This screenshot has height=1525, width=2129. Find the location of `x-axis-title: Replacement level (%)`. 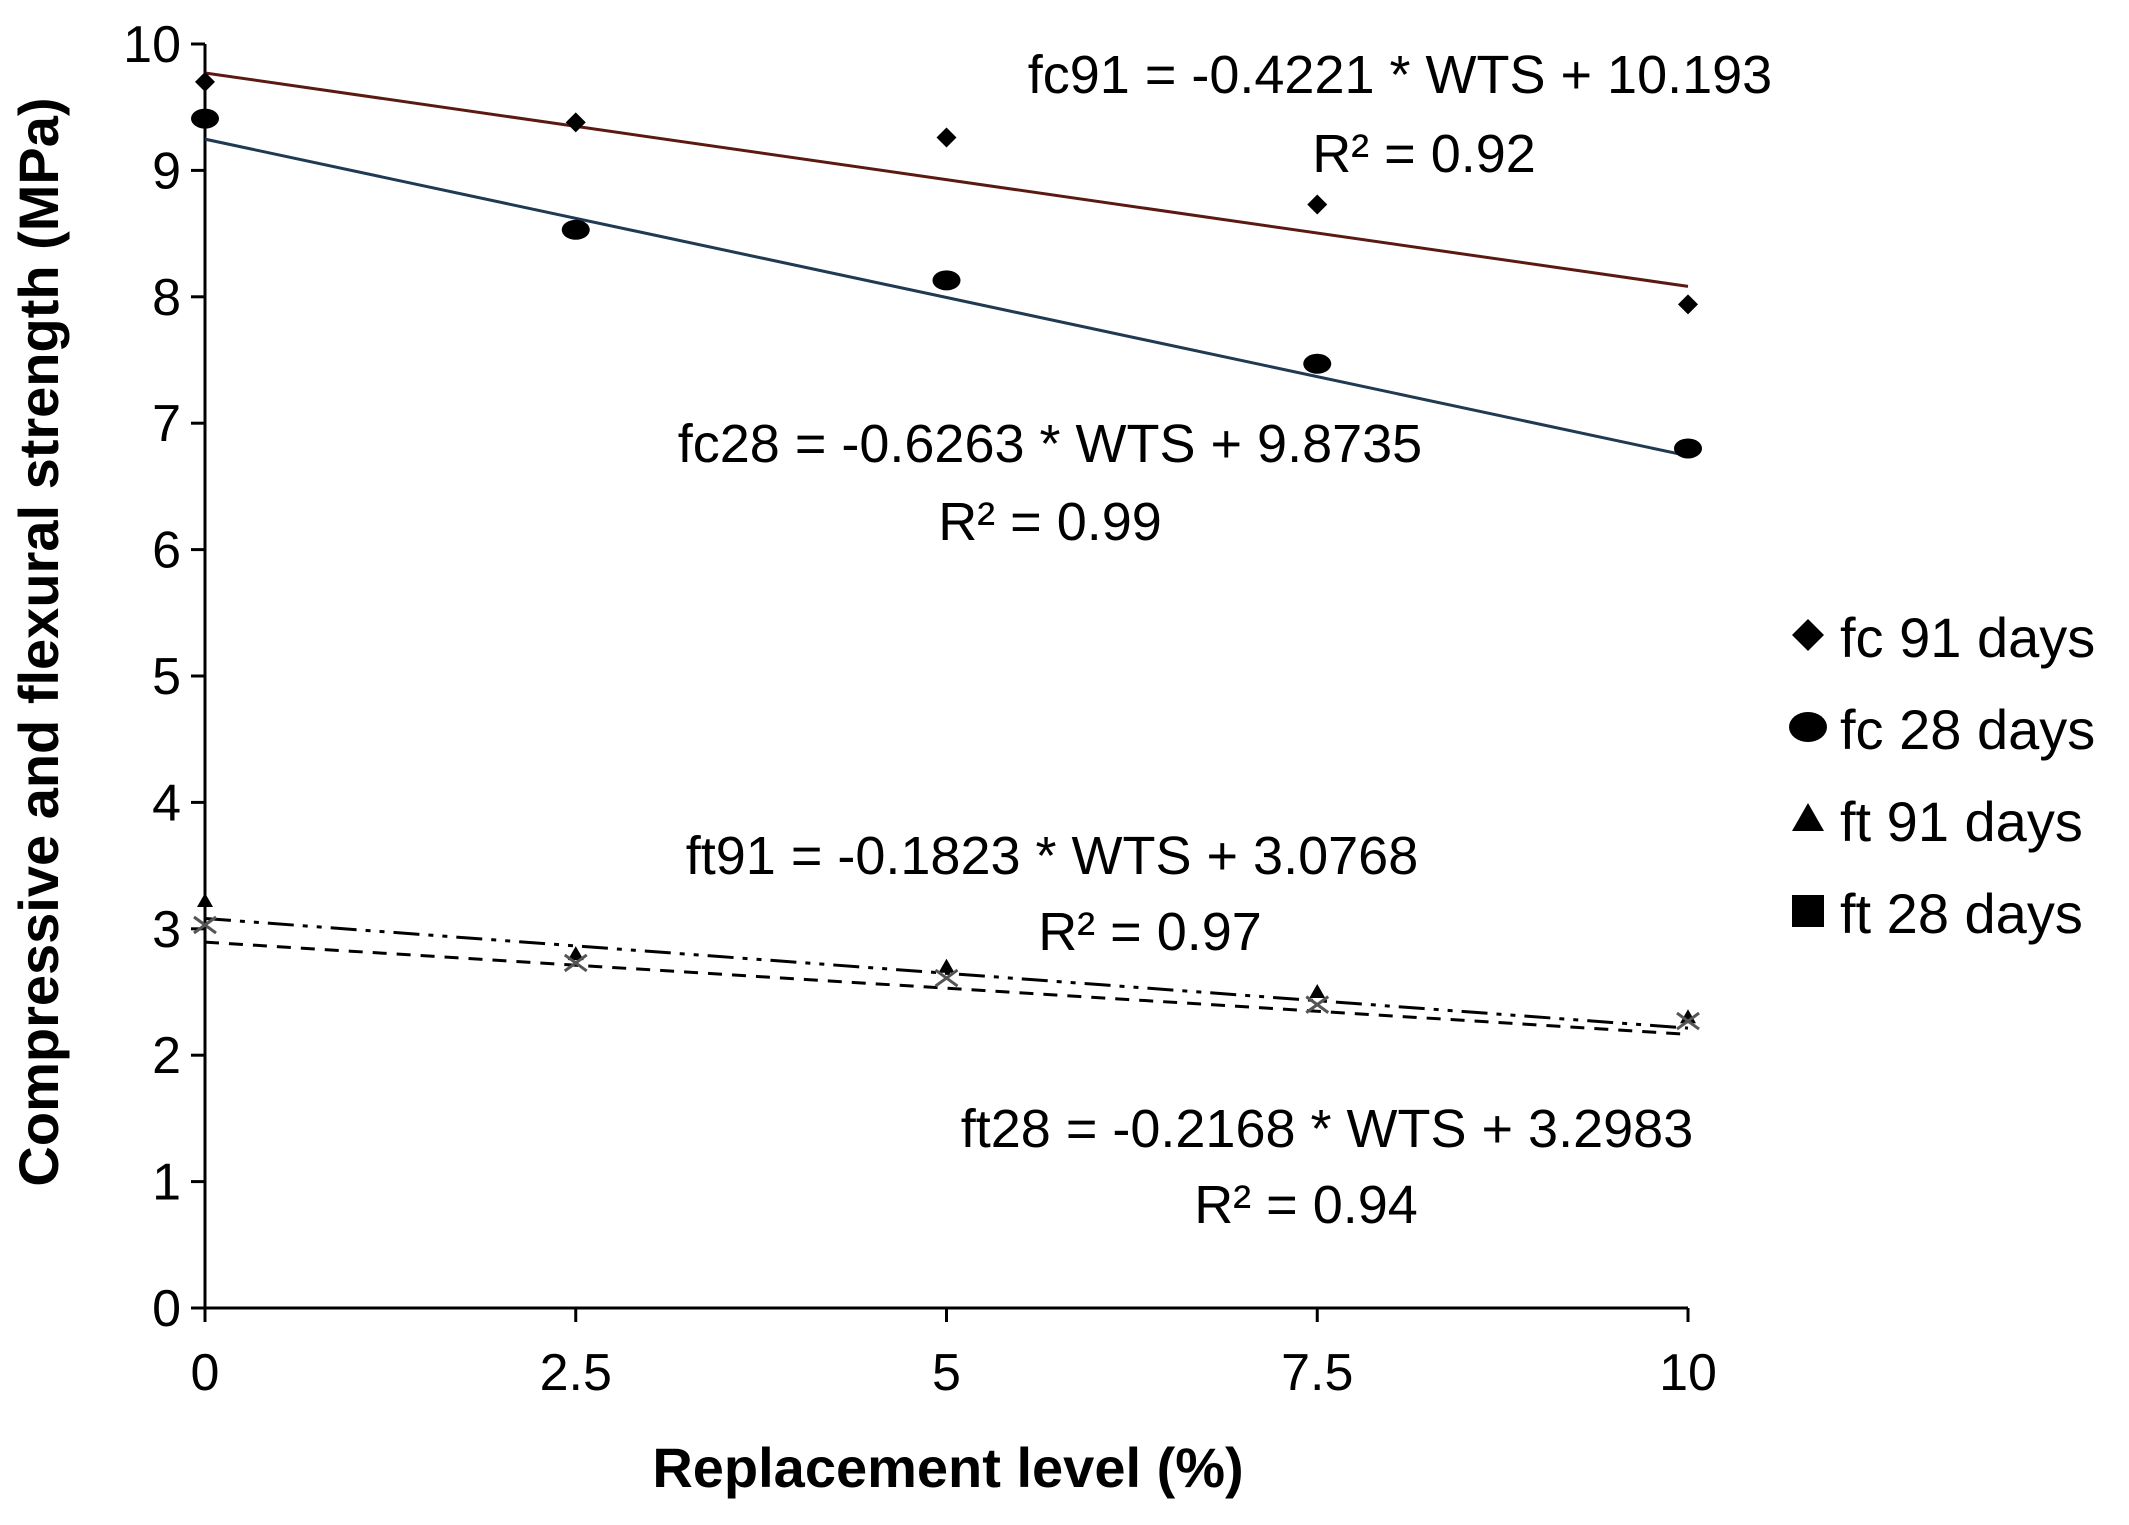

x-axis-title: Replacement level (%) is located at coordinates (947, 1467).